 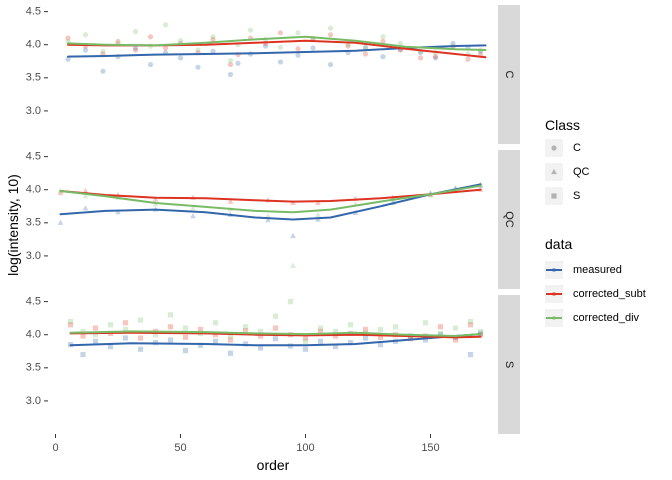 What do you see at coordinates (606, 318) in the screenshot?
I see `legend-data-label: corrected_div` at bounding box center [606, 318].